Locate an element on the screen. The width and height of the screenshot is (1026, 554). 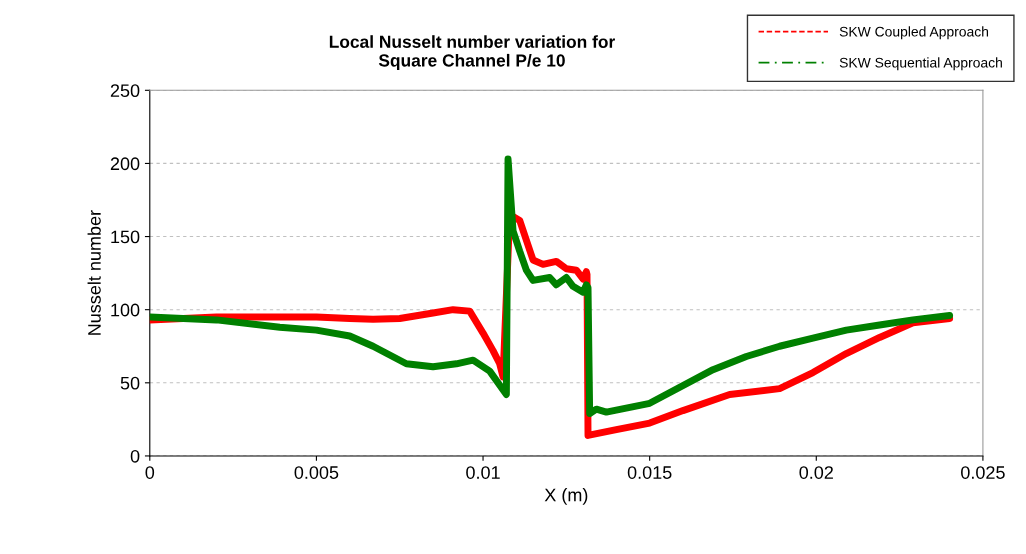
chart-title: Local Nusselt number variation for Square Channel P/e 10 is located at coordinates (472, 53).